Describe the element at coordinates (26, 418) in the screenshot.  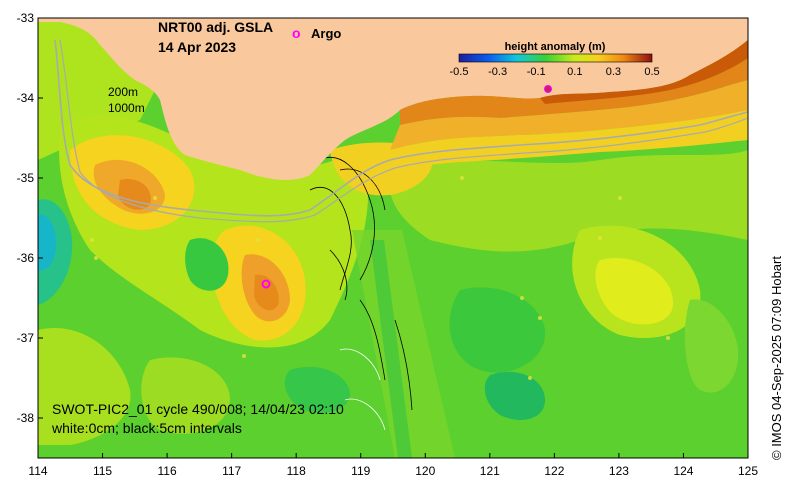
I see `y-tick-label: -38` at that location.